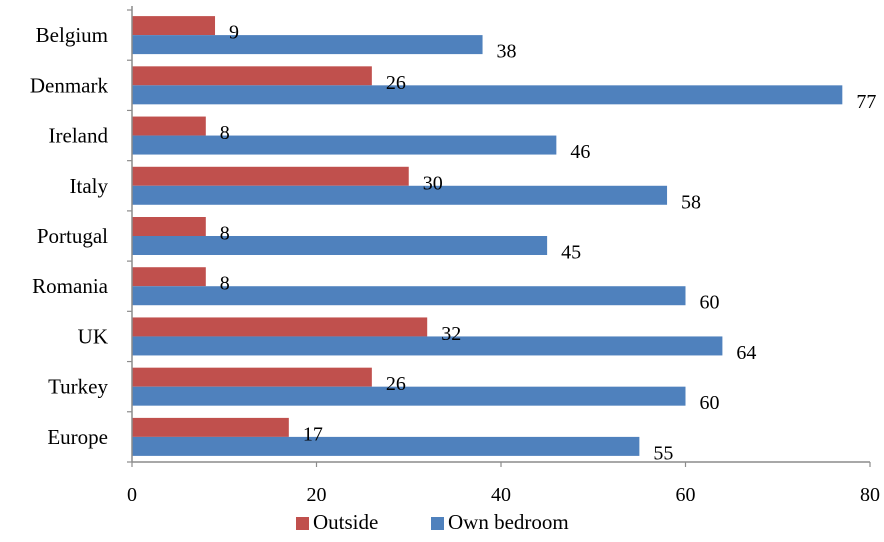  What do you see at coordinates (409, 296) in the screenshot?
I see `bar-own-bedroom-romania` at bounding box center [409, 296].